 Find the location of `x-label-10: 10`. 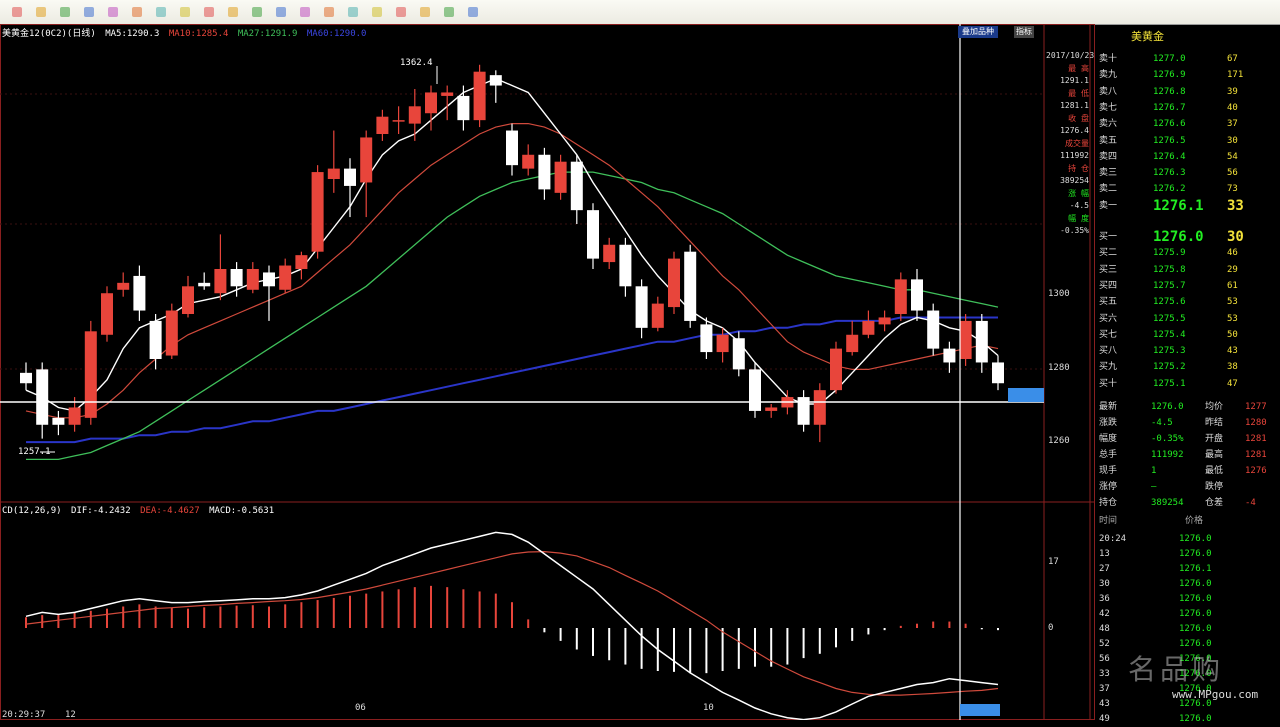

x-label-10: 10 is located at coordinates (708, 708).